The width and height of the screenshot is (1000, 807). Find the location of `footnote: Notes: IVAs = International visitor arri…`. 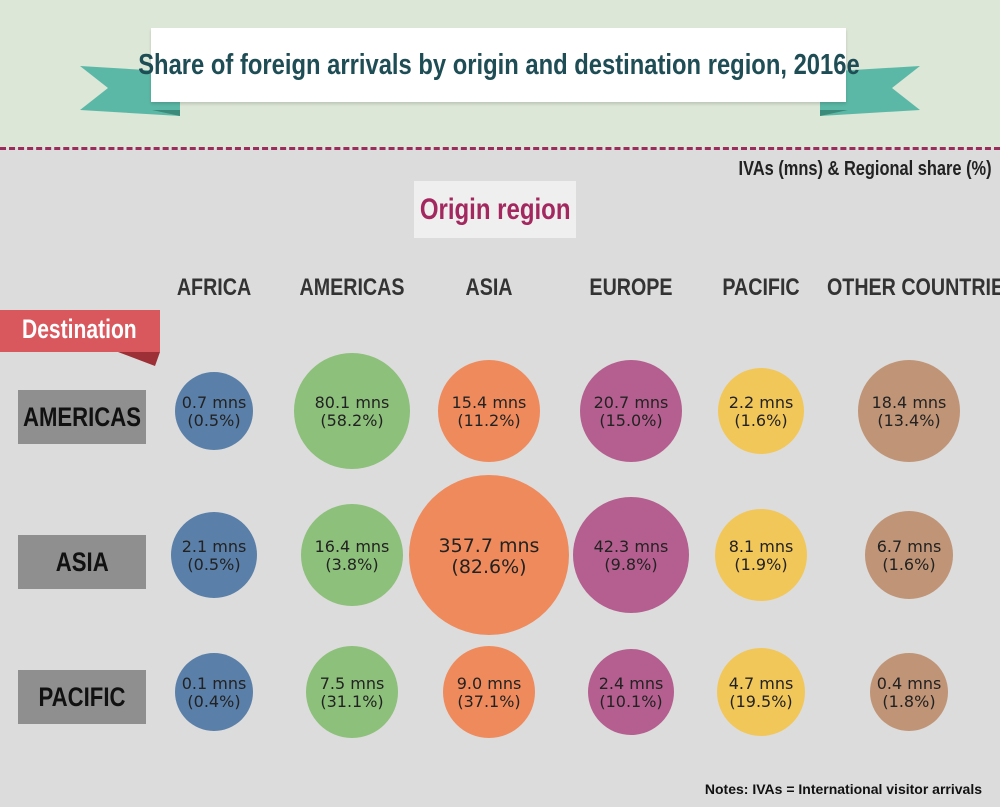

footnote: Notes: IVAs = International visitor arri… is located at coordinates (843, 789).